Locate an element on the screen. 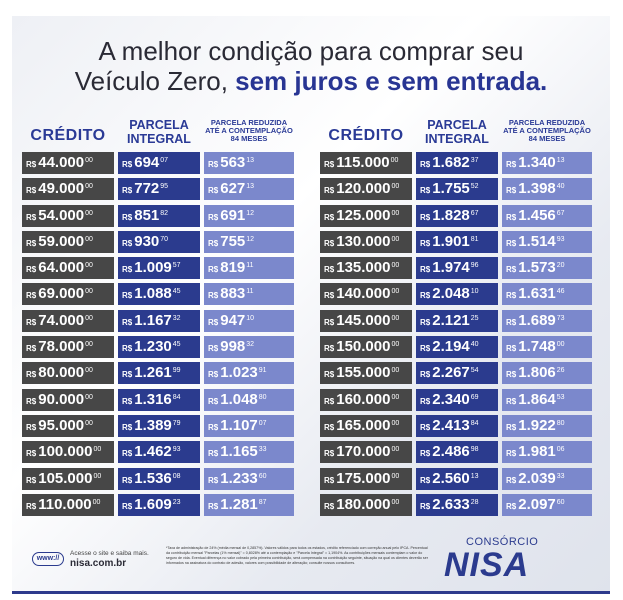  table-row: R$ 150.00000 R$ 2.19440 R$ 1.74800 is located at coordinates (456, 347).